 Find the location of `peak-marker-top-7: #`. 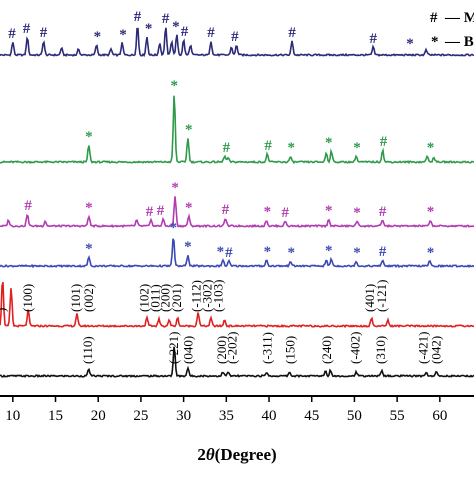

peak-marker-top-7: # is located at coordinates (166, 19).